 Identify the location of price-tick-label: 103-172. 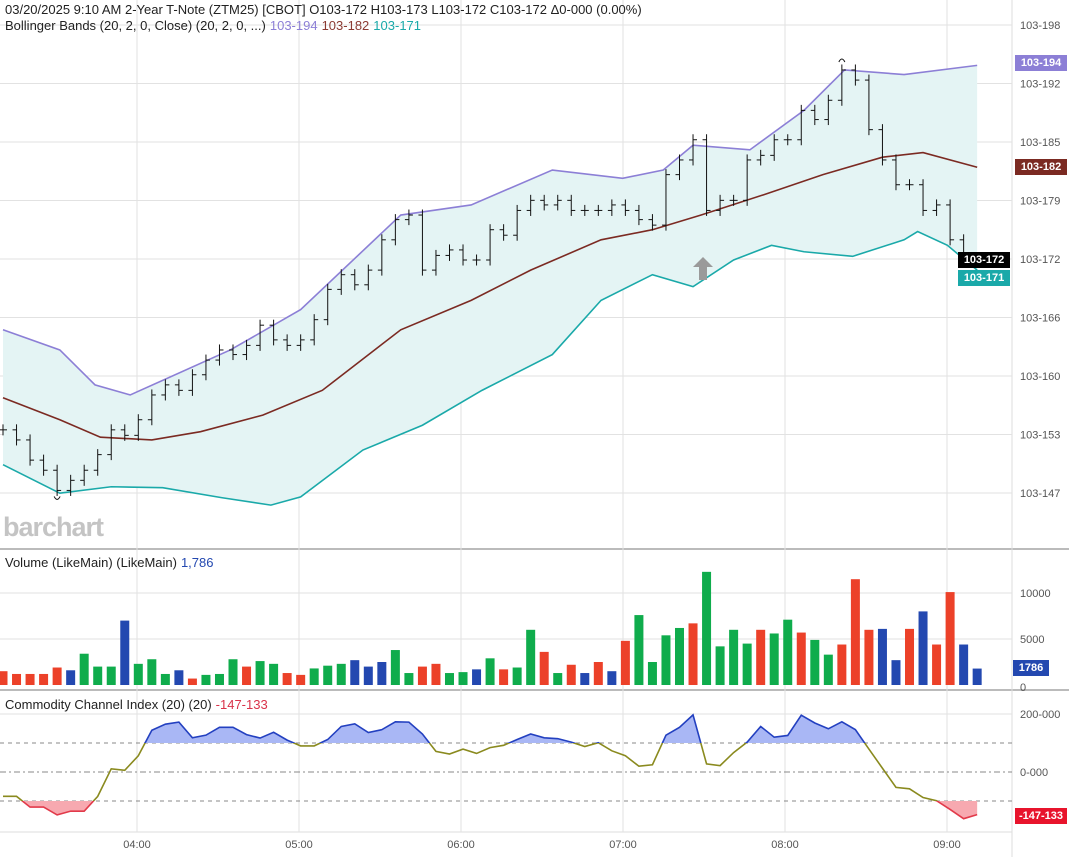
(1040, 260).